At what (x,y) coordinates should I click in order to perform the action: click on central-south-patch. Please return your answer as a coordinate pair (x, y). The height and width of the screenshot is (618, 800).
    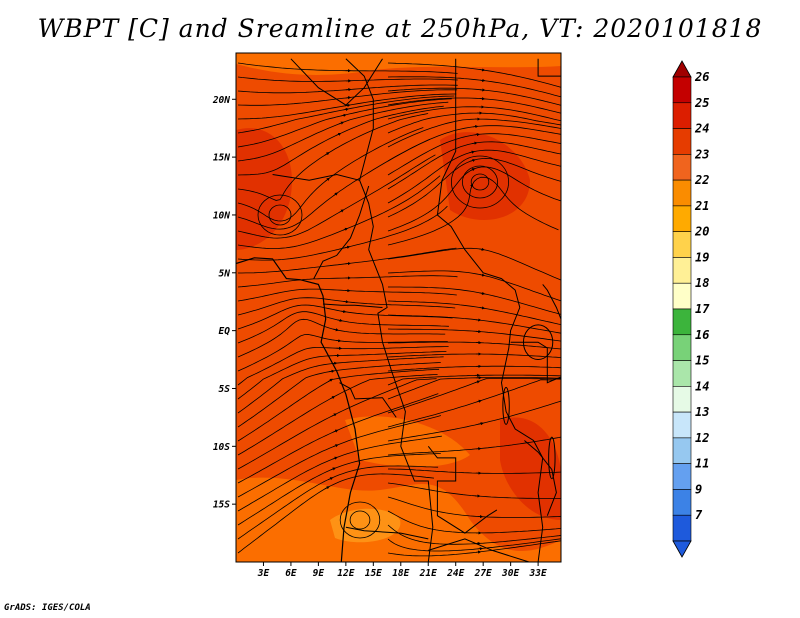
    Looking at the image, I should click on (407, 441).